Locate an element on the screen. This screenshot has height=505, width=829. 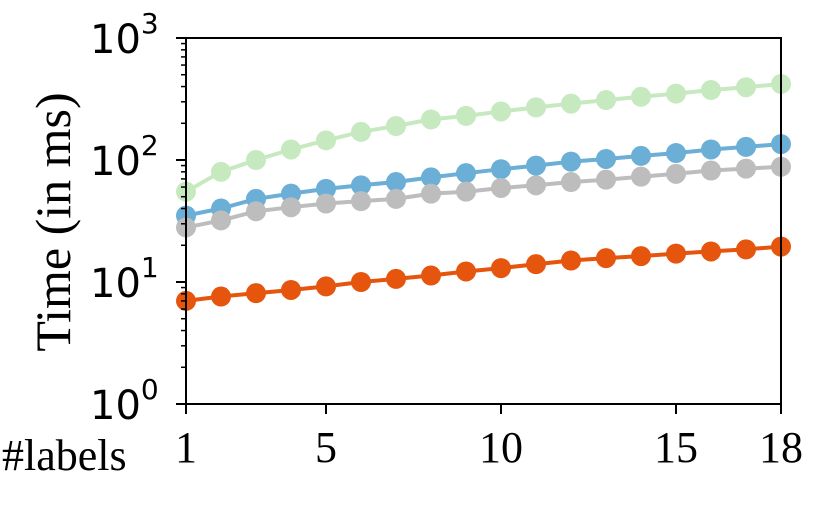
x-axis-label: #labels is located at coordinates (64, 455).